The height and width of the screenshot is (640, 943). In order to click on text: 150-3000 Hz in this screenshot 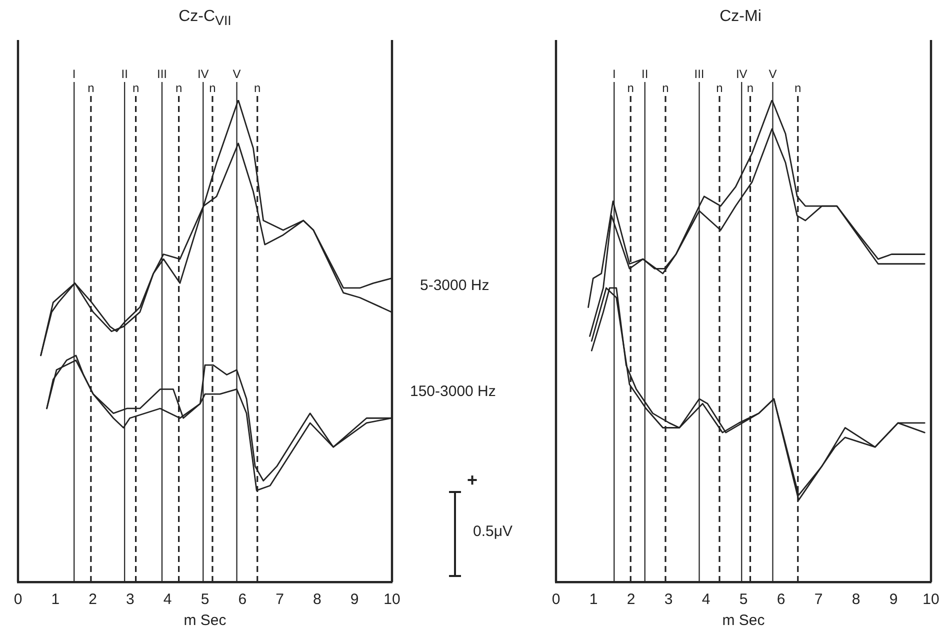, I will do `click(453, 391)`.